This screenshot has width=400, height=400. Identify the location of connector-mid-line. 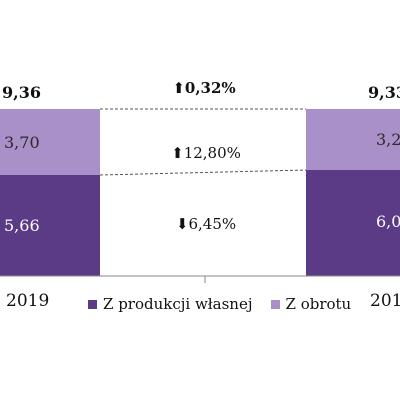
(203, 172).